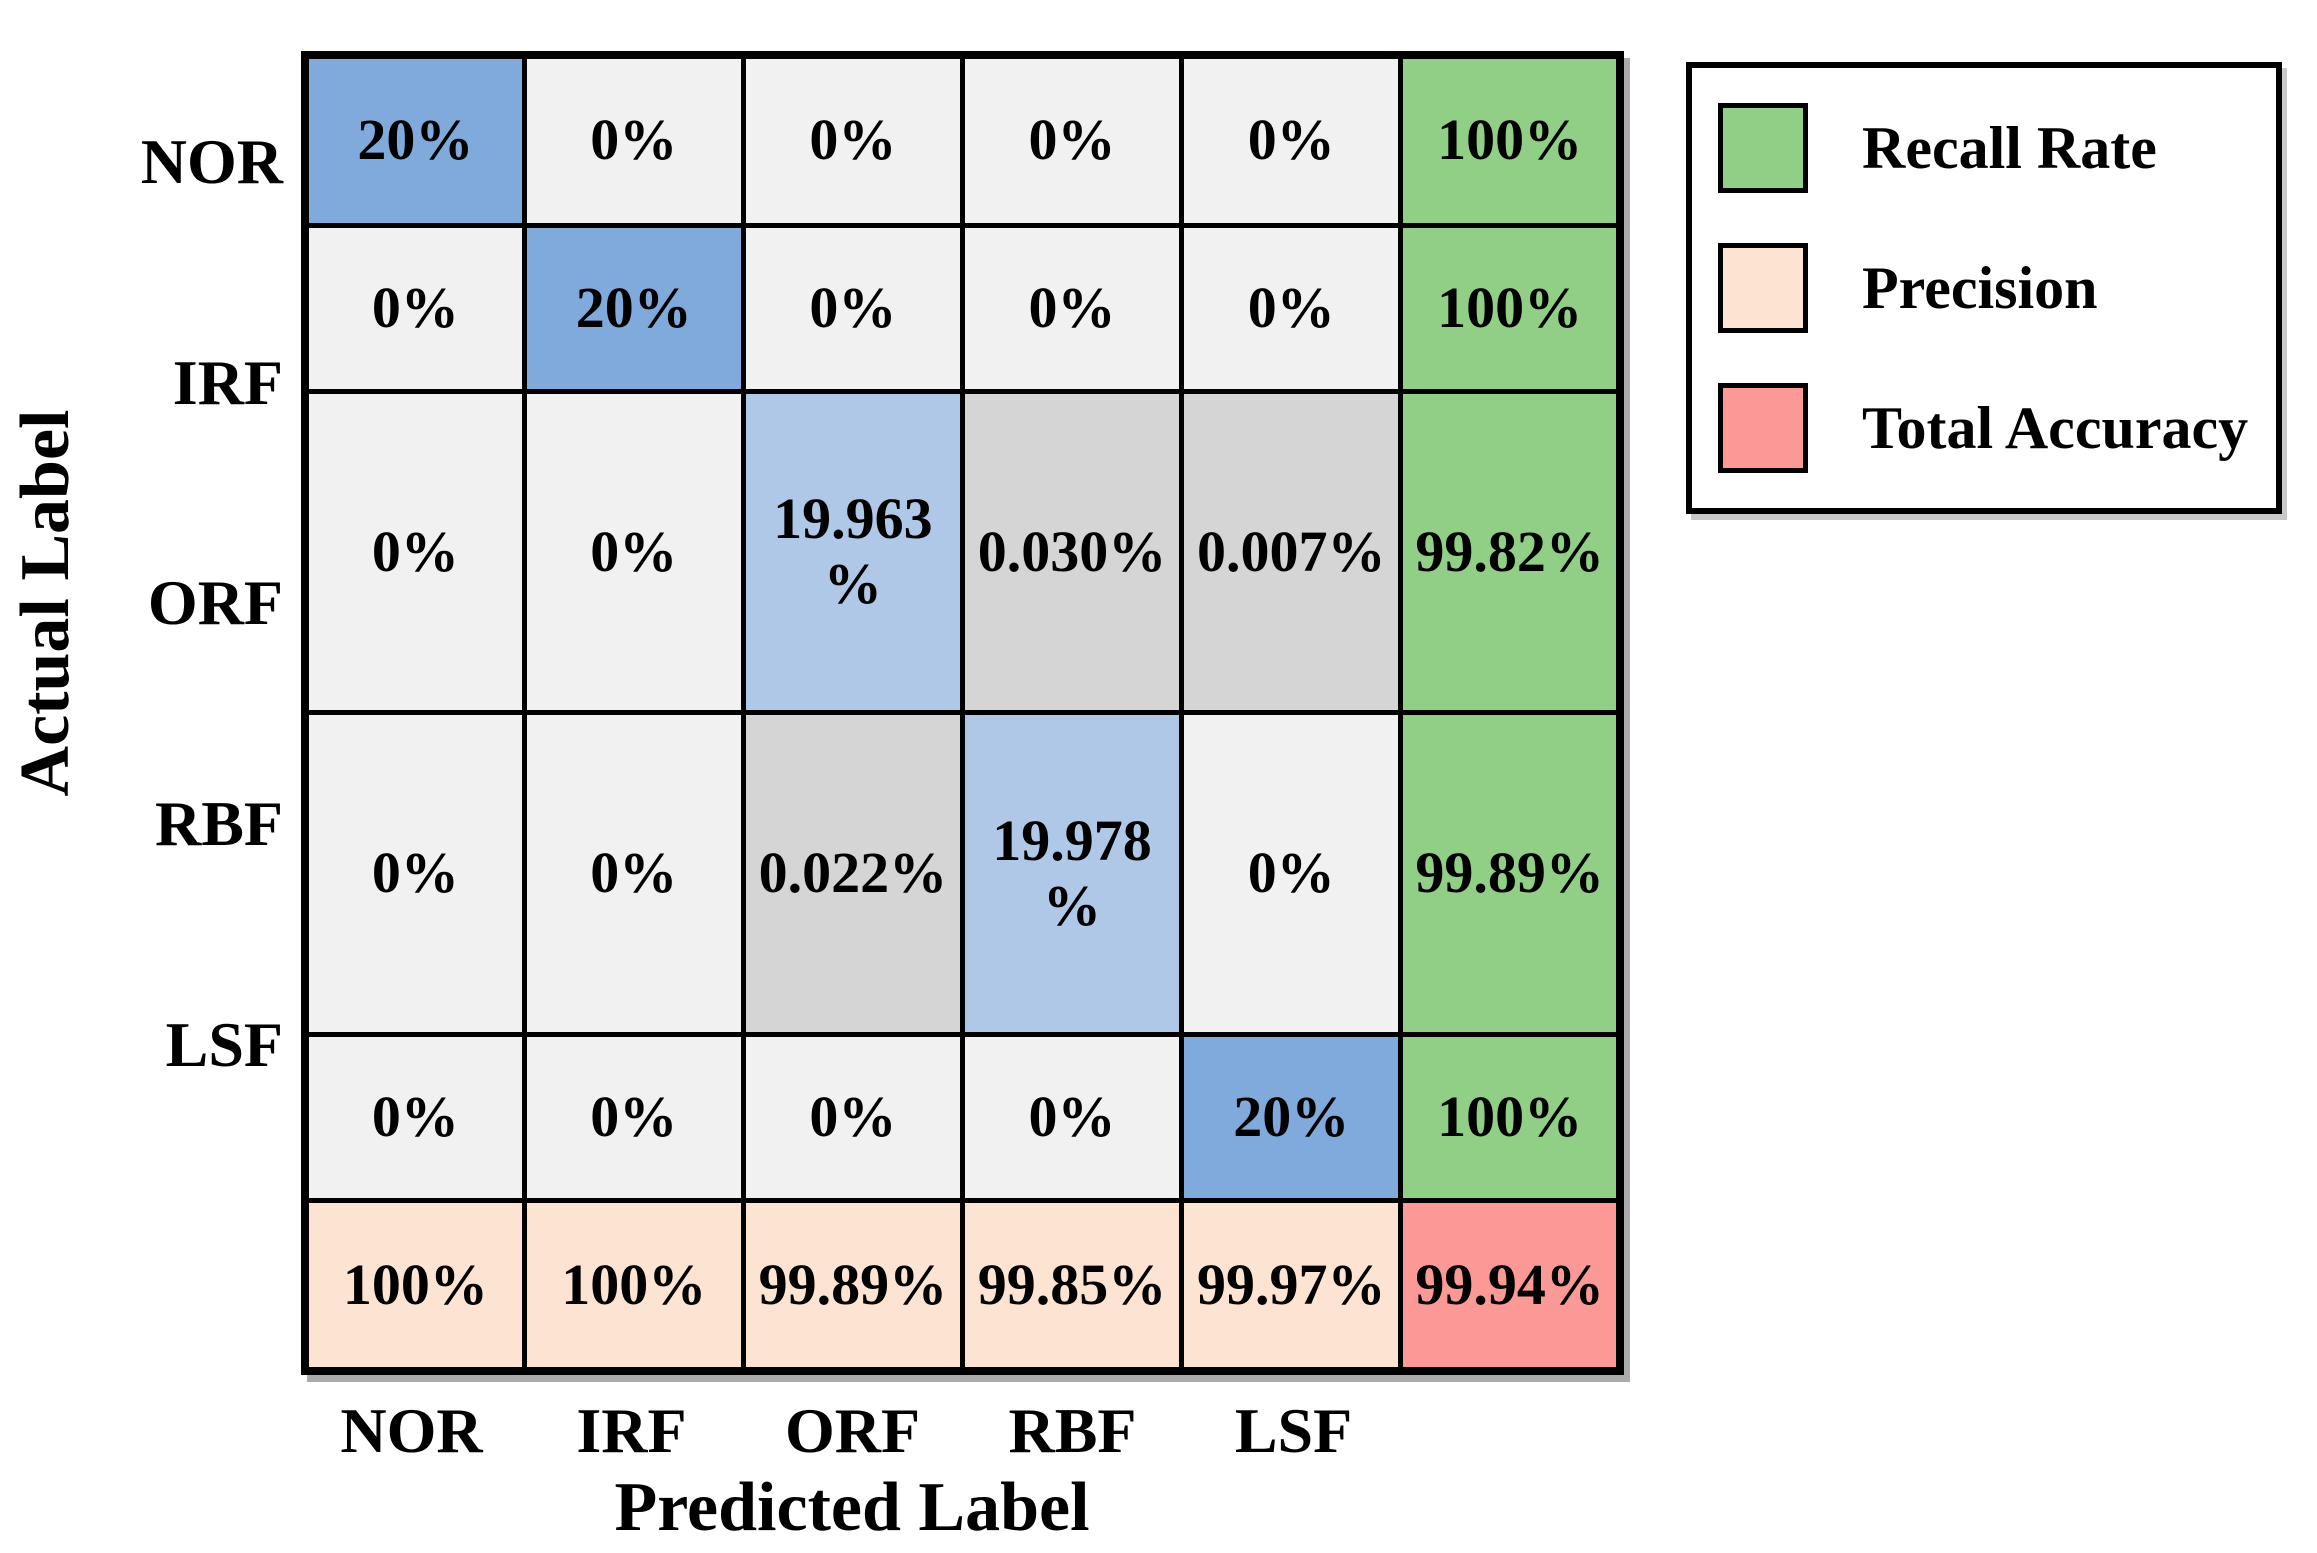 The image size is (2317, 1553). What do you see at coordinates (852, 1286) in the screenshot?
I see `precision-cell: 99.89%` at bounding box center [852, 1286].